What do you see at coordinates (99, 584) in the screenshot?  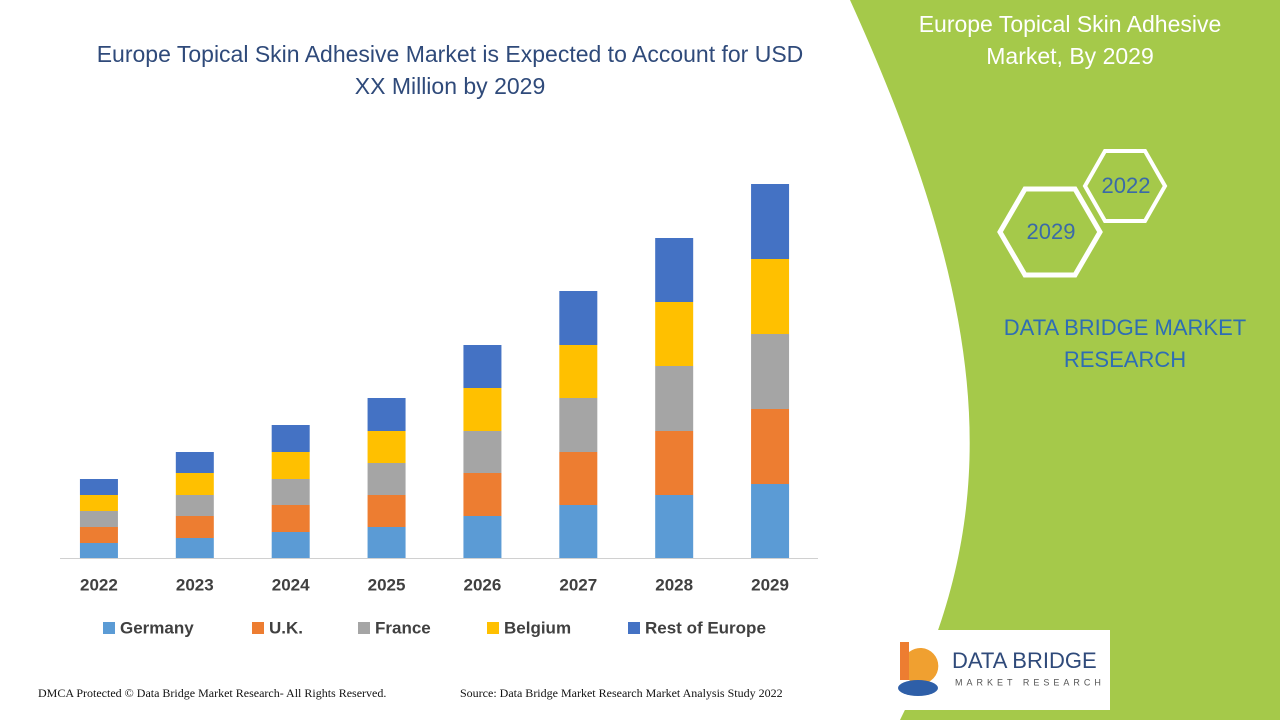 I see `x-tick-label: 2022` at bounding box center [99, 584].